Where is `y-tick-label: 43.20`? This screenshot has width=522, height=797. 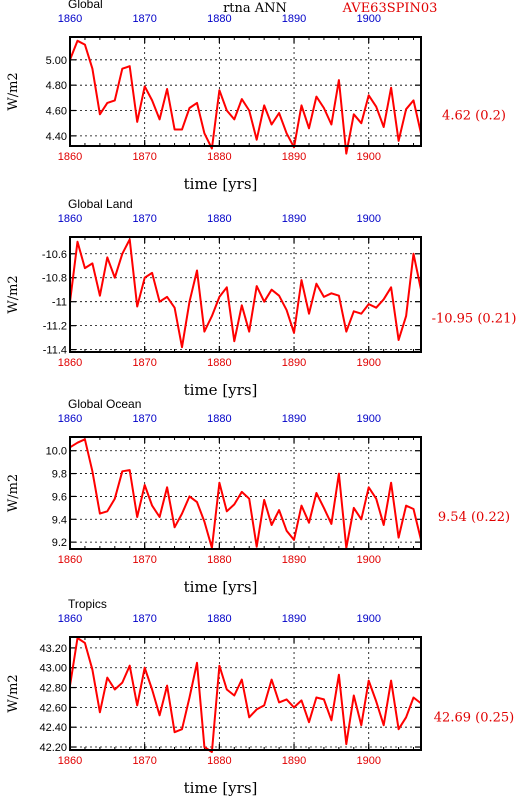
y-tick-label: 43.20 is located at coordinates (53, 649).